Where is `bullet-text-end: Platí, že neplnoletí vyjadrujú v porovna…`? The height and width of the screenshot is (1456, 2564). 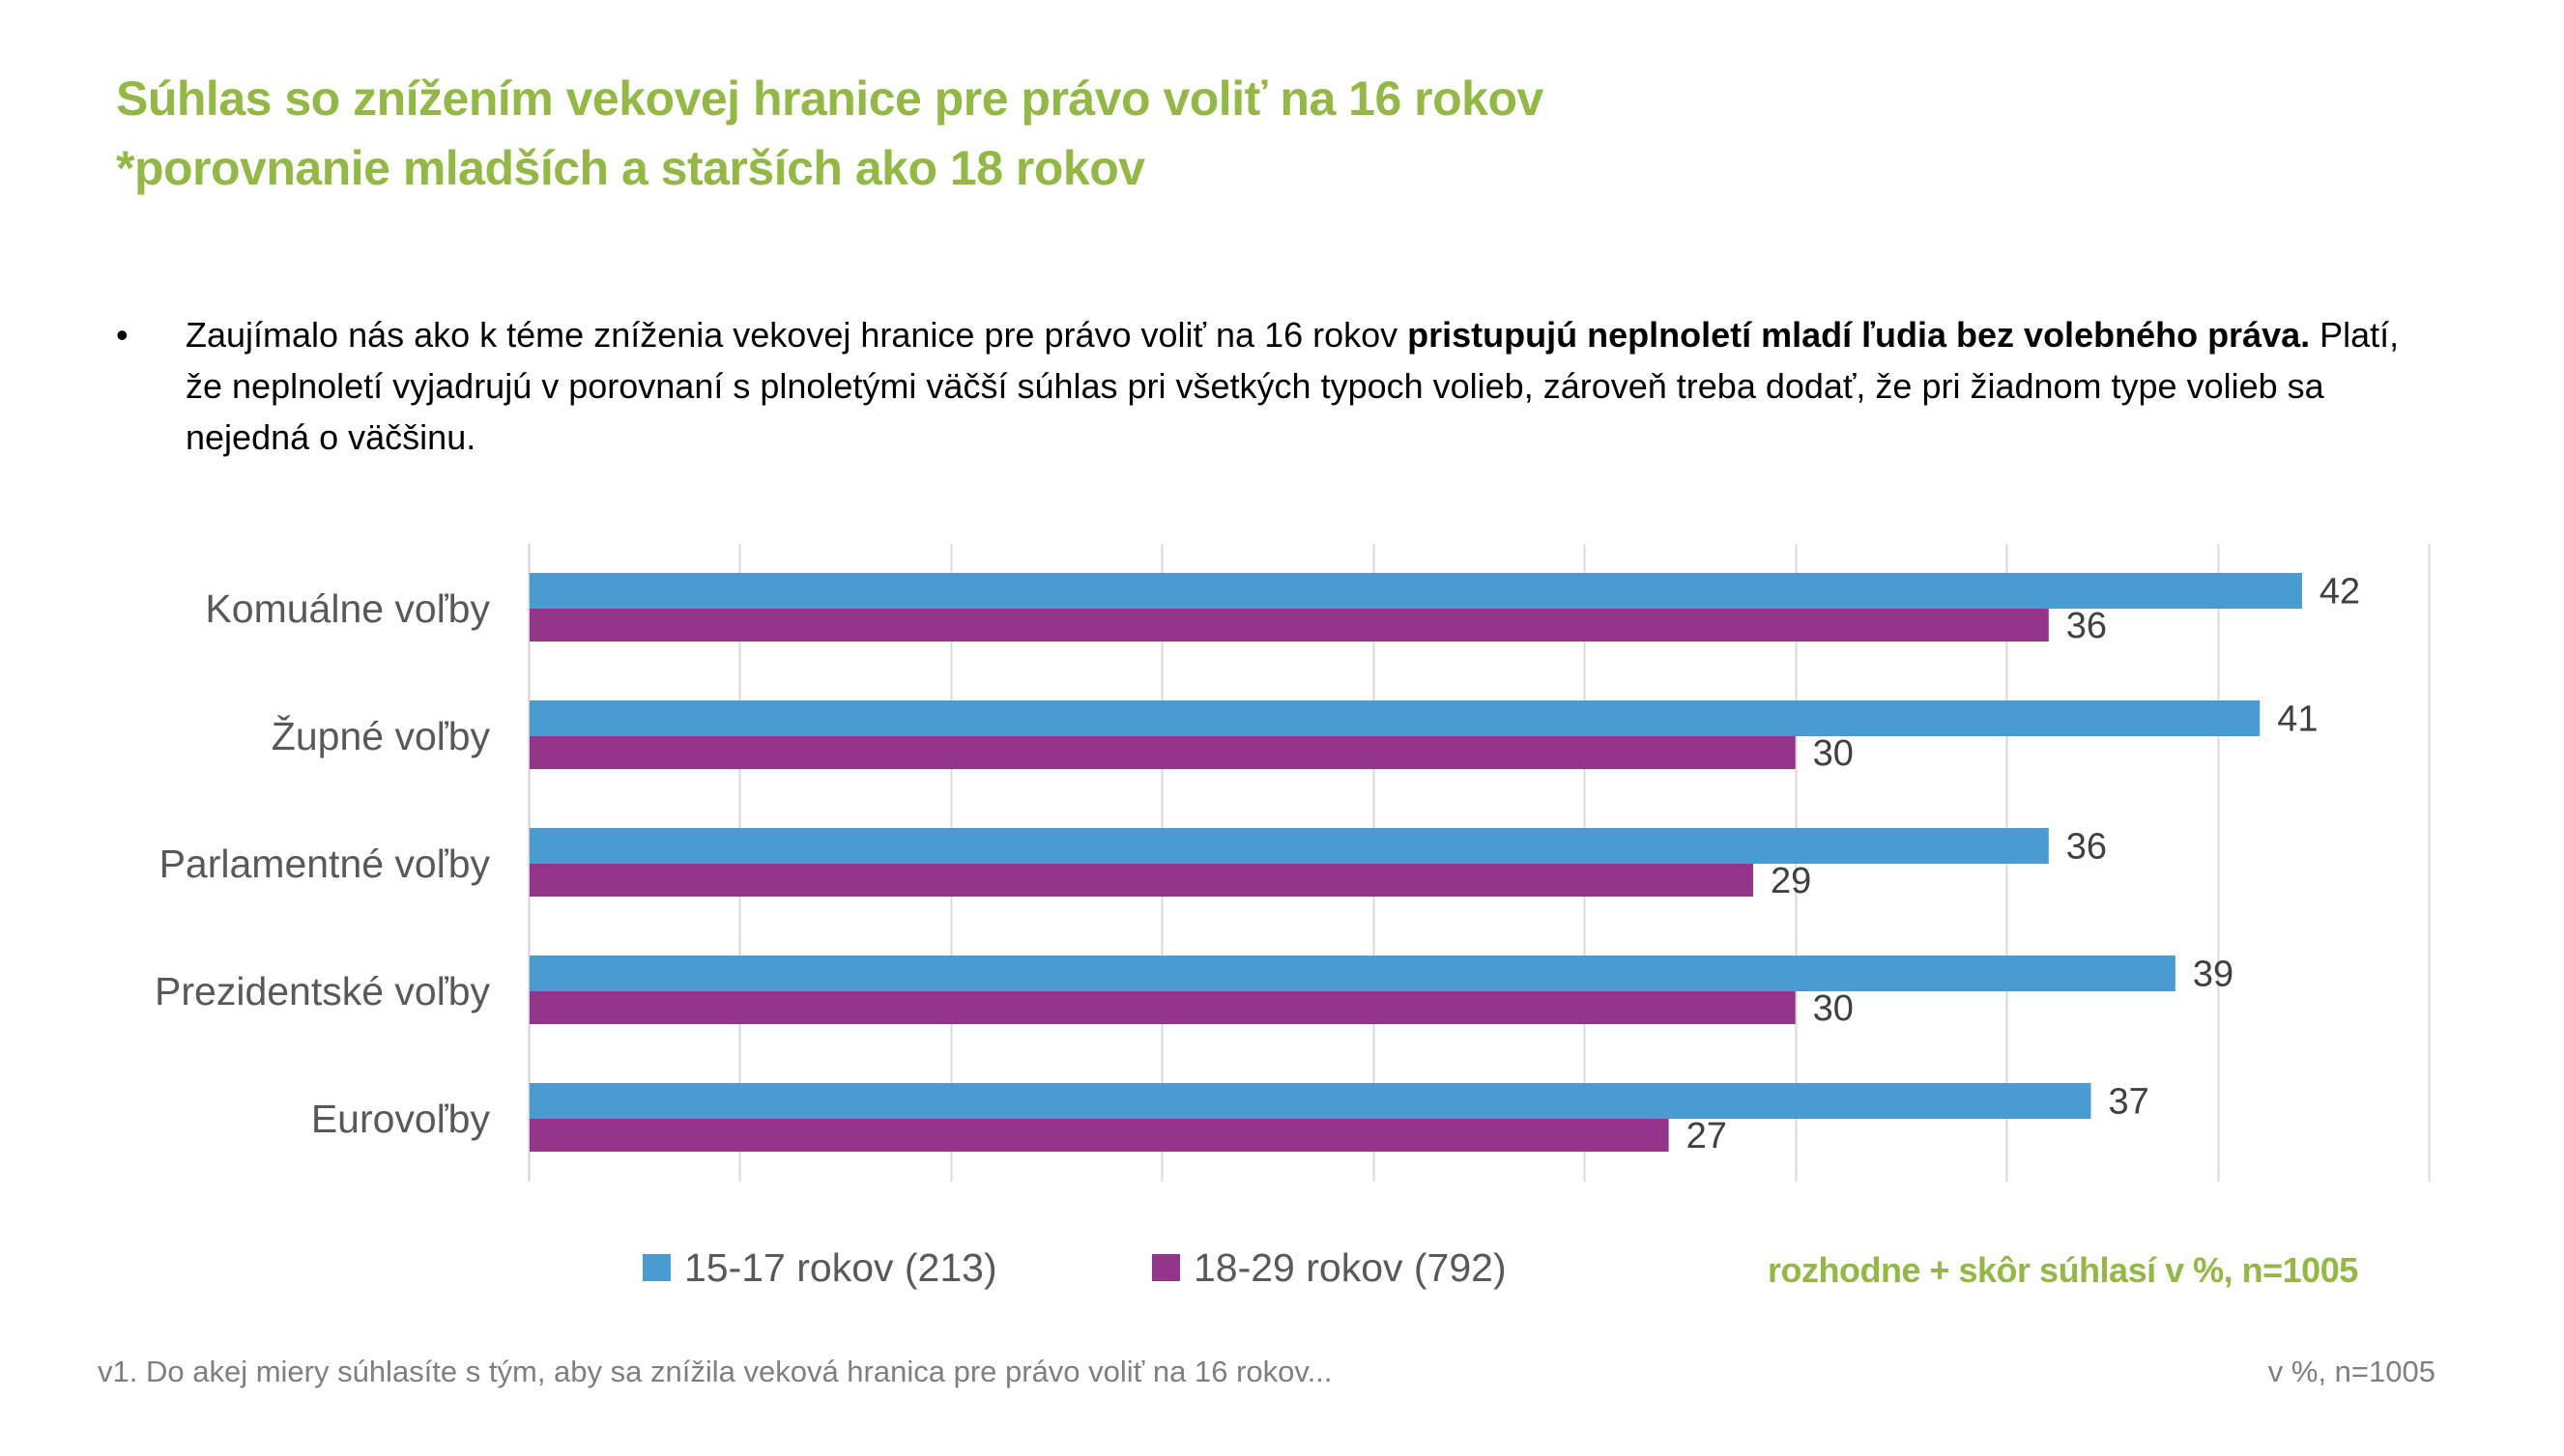 bullet-text-end: Platí, že neplnoletí vyjadrujú v porovna… is located at coordinates (1293, 386).